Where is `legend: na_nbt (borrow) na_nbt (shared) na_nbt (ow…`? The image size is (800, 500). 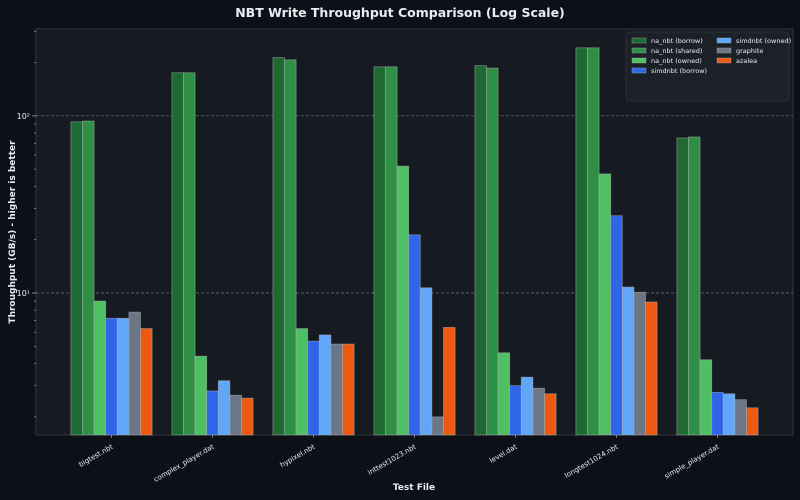 legend: na_nbt (borrow) na_nbt (shared) na_nbt (ow… is located at coordinates (708, 66).